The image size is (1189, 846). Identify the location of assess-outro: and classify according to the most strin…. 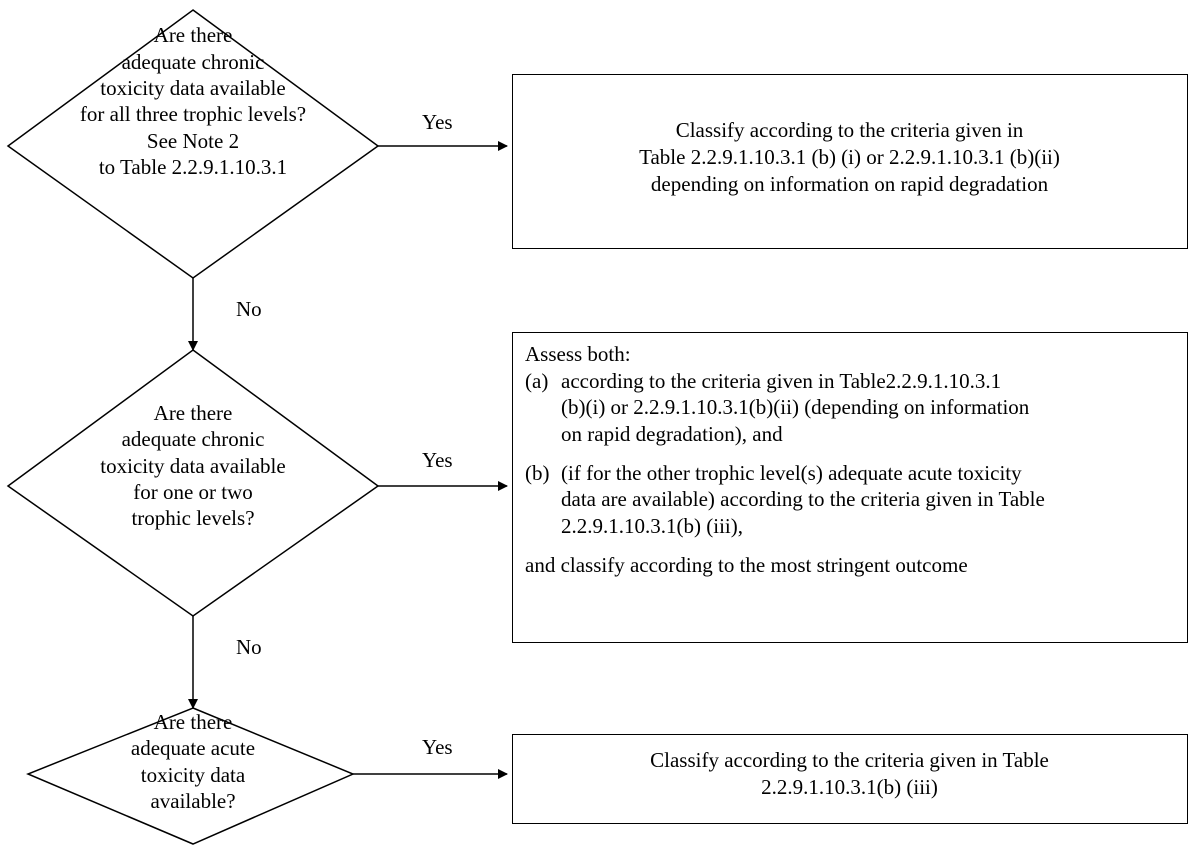
(746, 565).